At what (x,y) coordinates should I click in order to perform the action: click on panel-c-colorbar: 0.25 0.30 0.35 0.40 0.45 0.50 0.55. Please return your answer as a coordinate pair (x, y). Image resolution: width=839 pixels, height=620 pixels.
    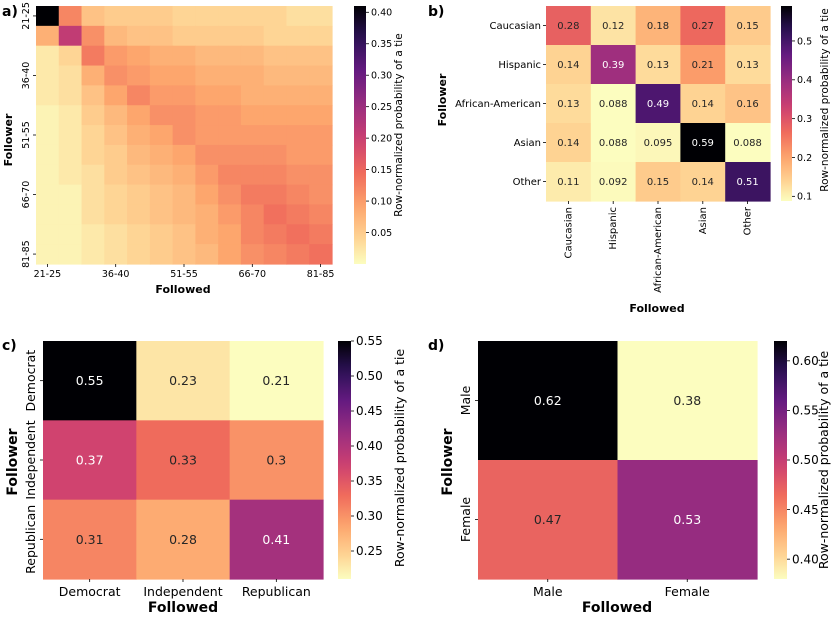
    Looking at the image, I should click on (360, 456).